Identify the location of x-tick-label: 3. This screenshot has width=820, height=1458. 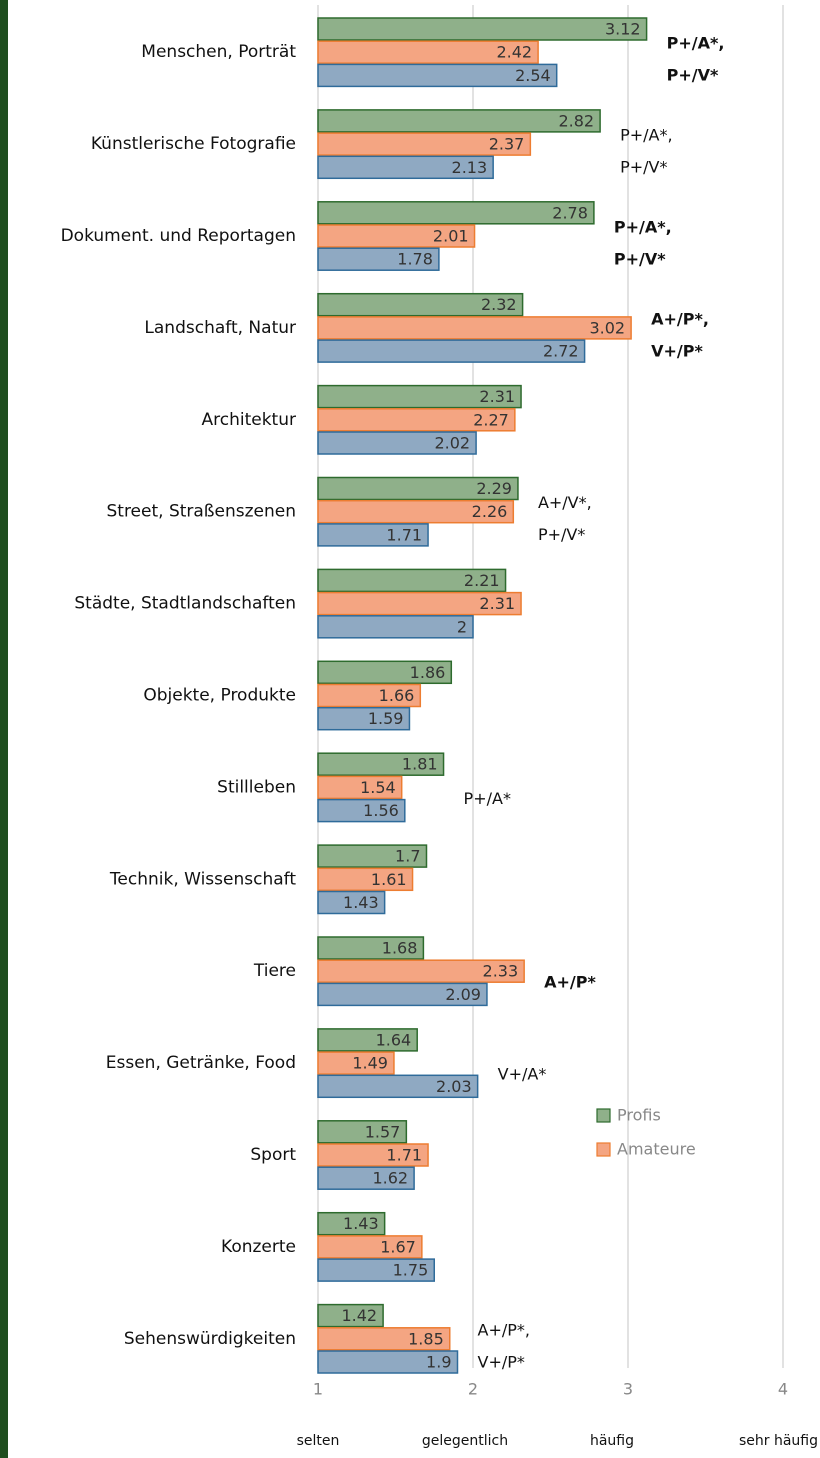
(628, 1389).